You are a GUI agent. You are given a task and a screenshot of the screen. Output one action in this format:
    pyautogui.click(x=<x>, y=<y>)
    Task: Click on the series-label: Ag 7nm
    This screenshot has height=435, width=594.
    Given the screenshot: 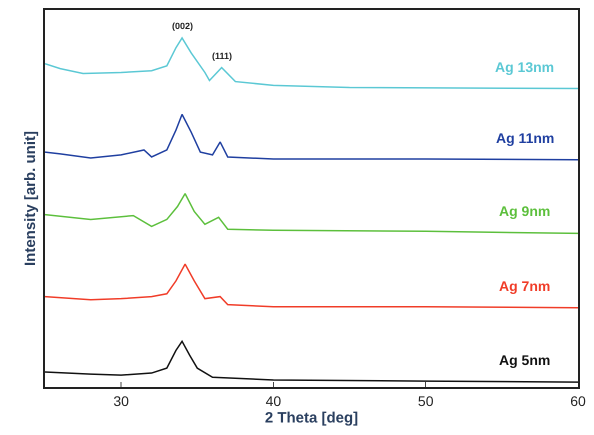 What is the action you would take?
    pyautogui.click(x=524, y=286)
    